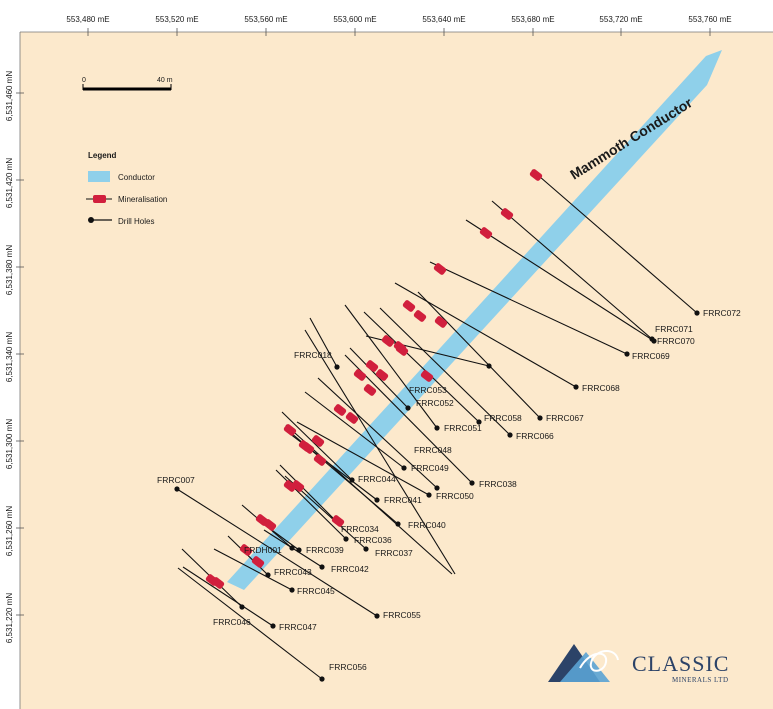  I want to click on northing-tick-label: 6,531,460 mN, so click(9, 96).